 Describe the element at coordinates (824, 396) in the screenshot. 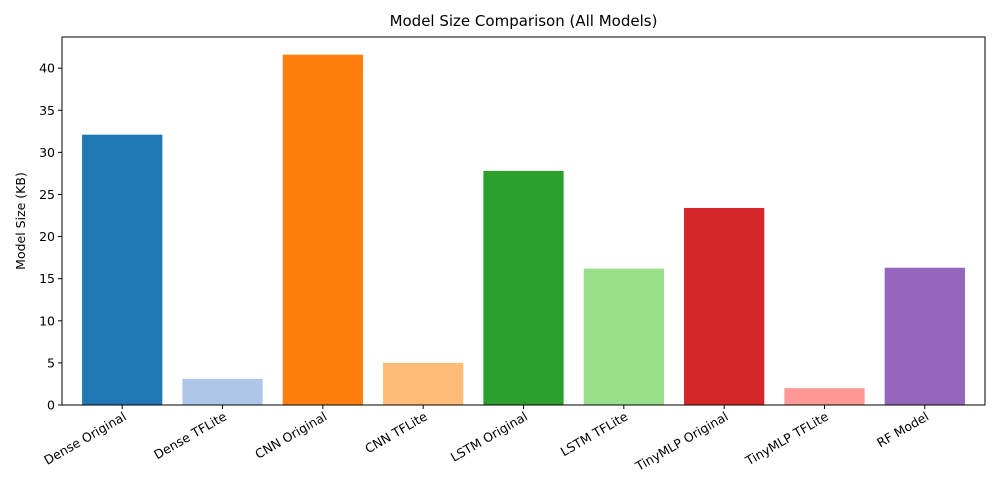

I see `bar-tinymlp-tflite` at that location.